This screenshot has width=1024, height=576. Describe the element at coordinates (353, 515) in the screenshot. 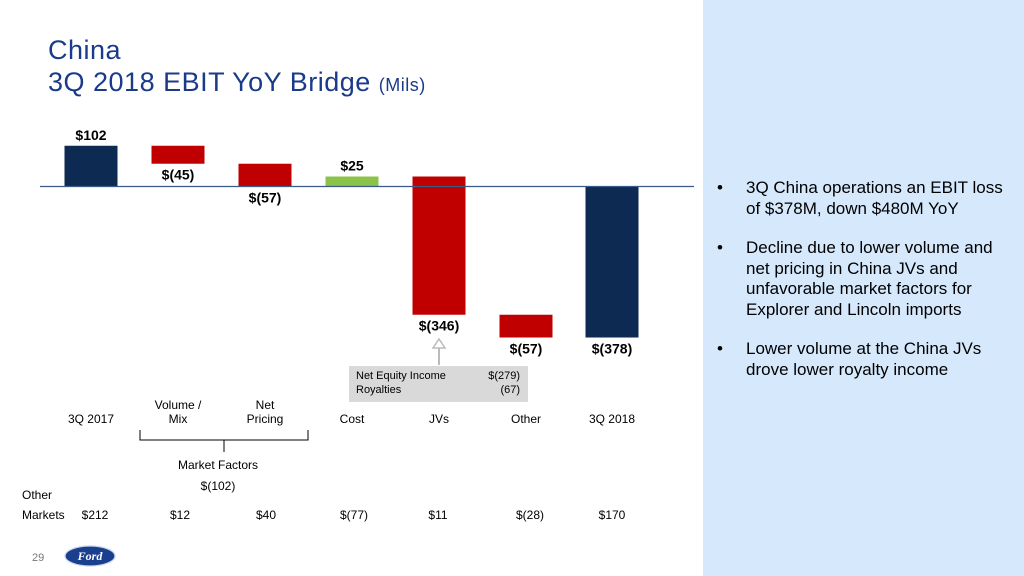

I see `other-markets-value: $(77)` at that location.